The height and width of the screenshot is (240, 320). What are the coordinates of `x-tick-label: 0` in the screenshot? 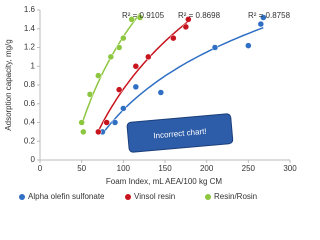 It's located at (40, 168).